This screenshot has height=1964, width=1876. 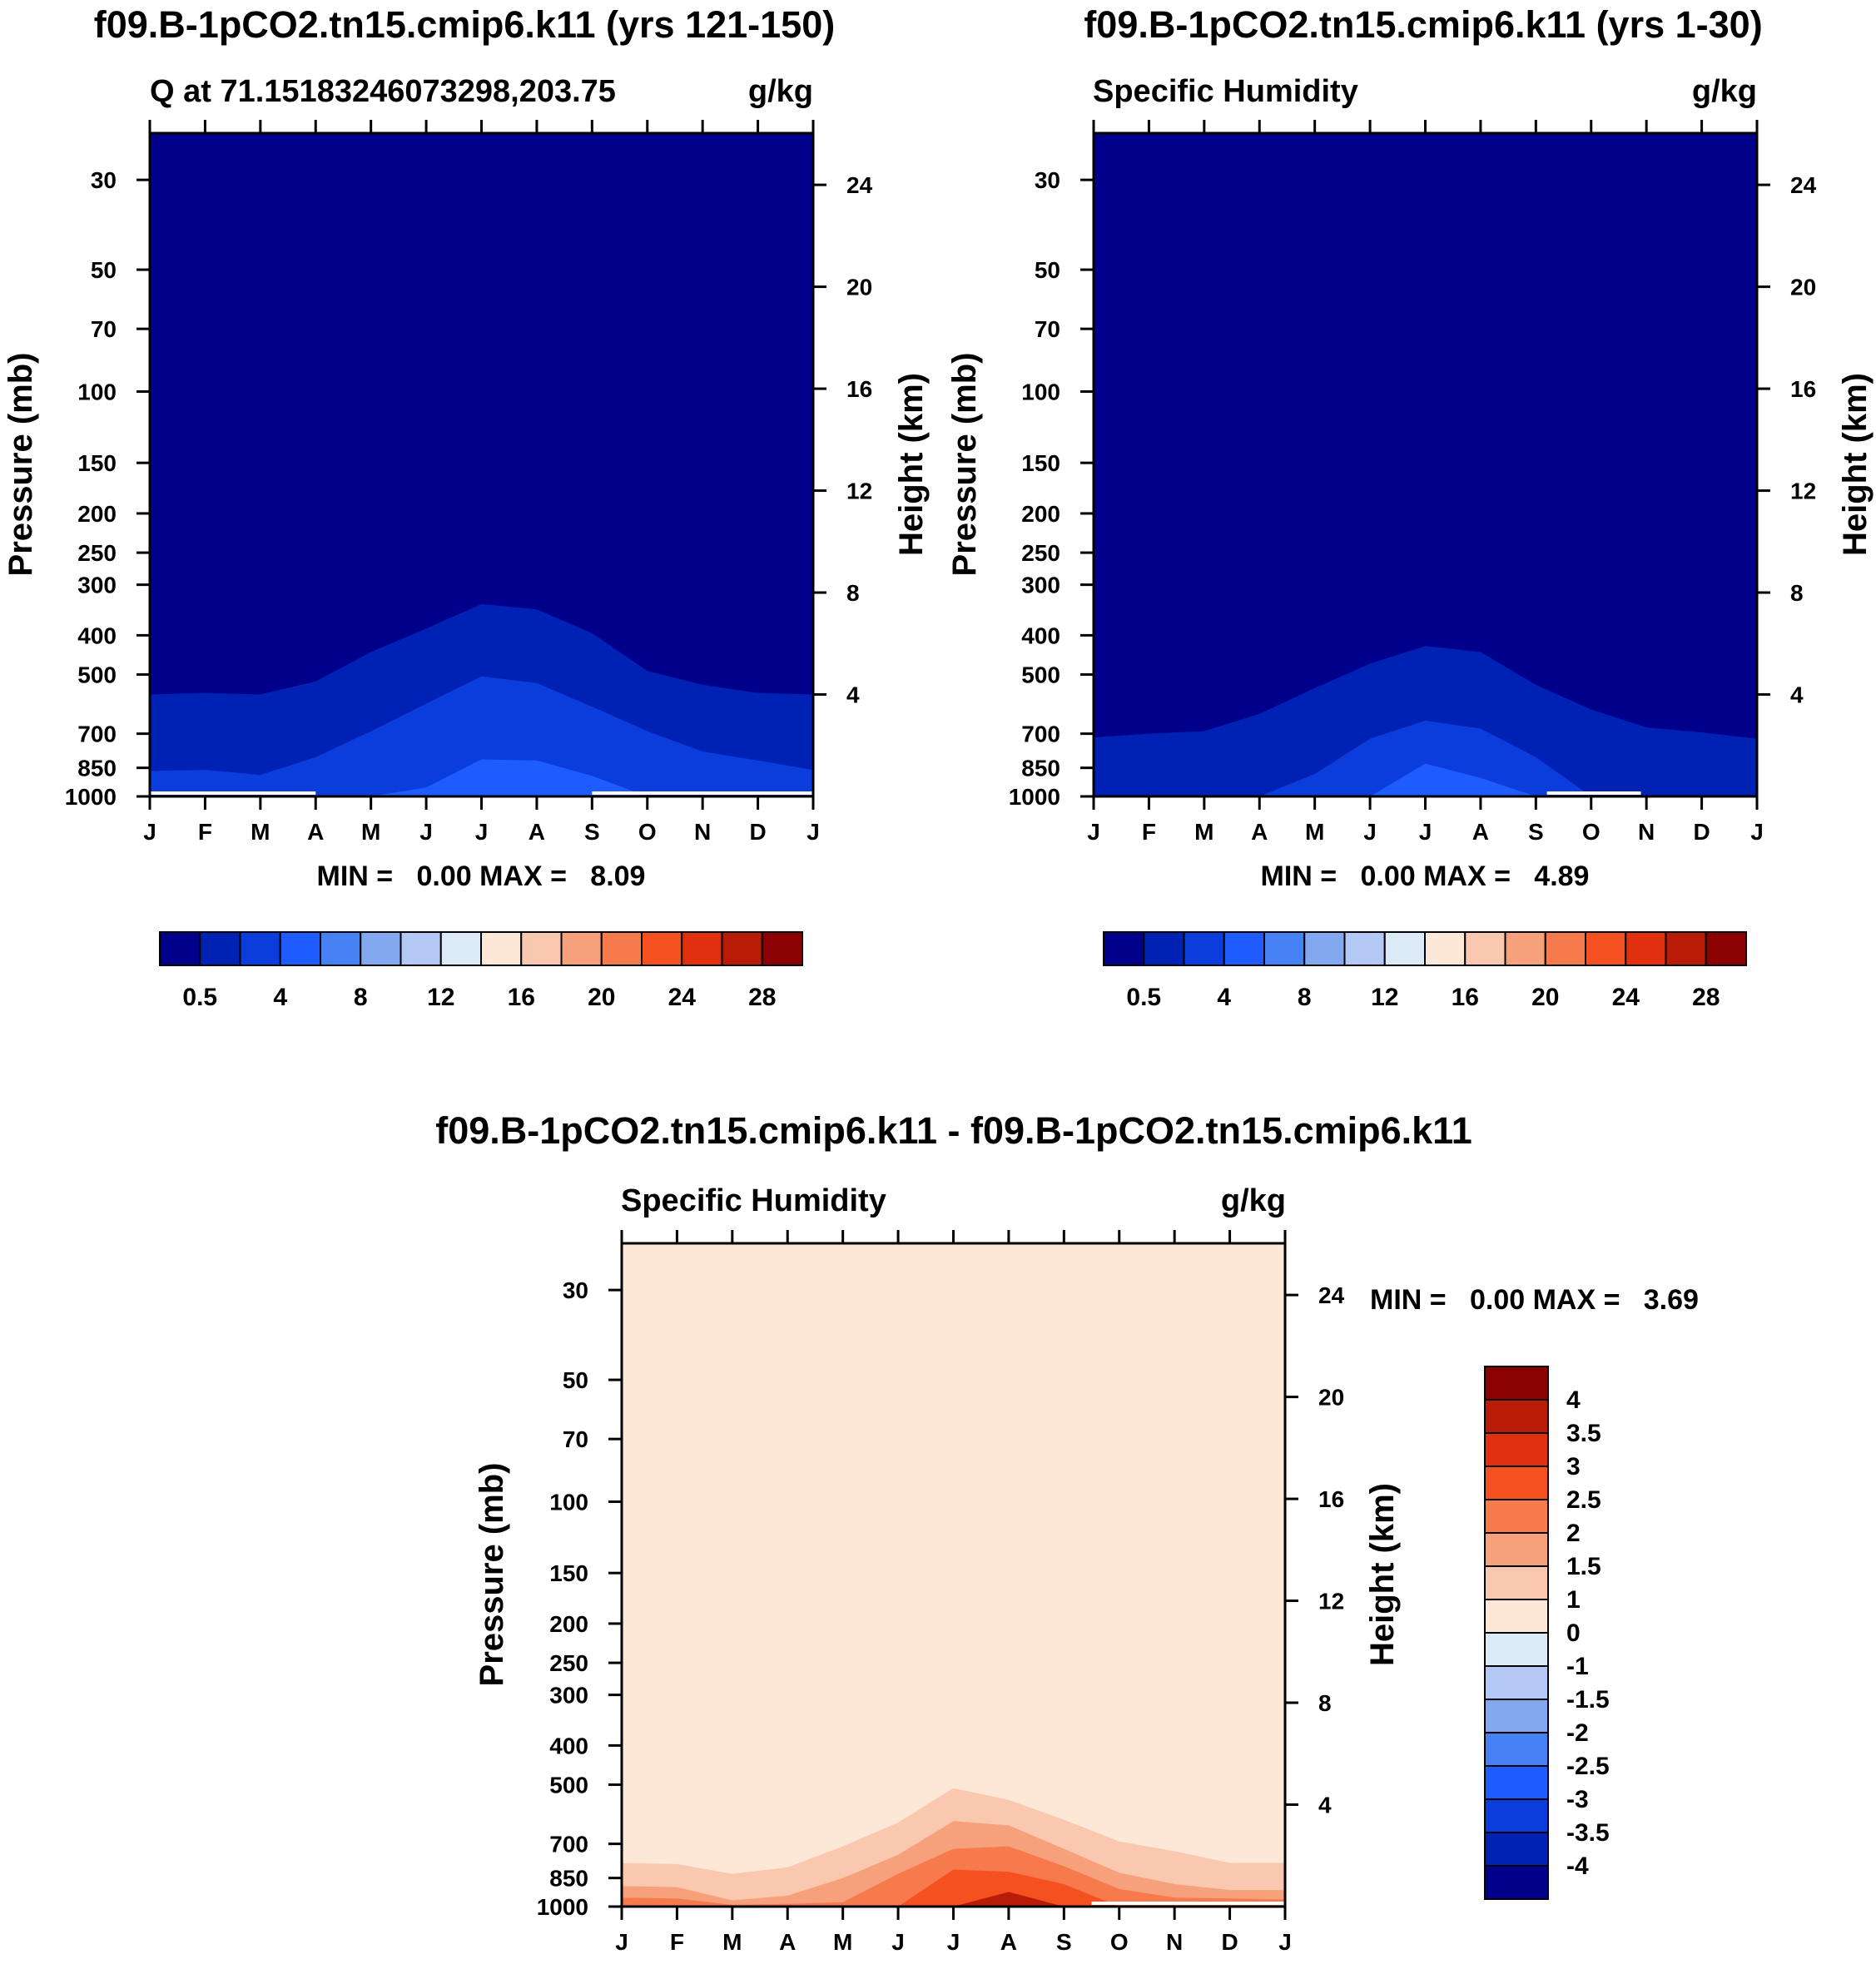 What do you see at coordinates (1573, 1533) in the screenshot?
I see `colorbar-label: 2` at bounding box center [1573, 1533].